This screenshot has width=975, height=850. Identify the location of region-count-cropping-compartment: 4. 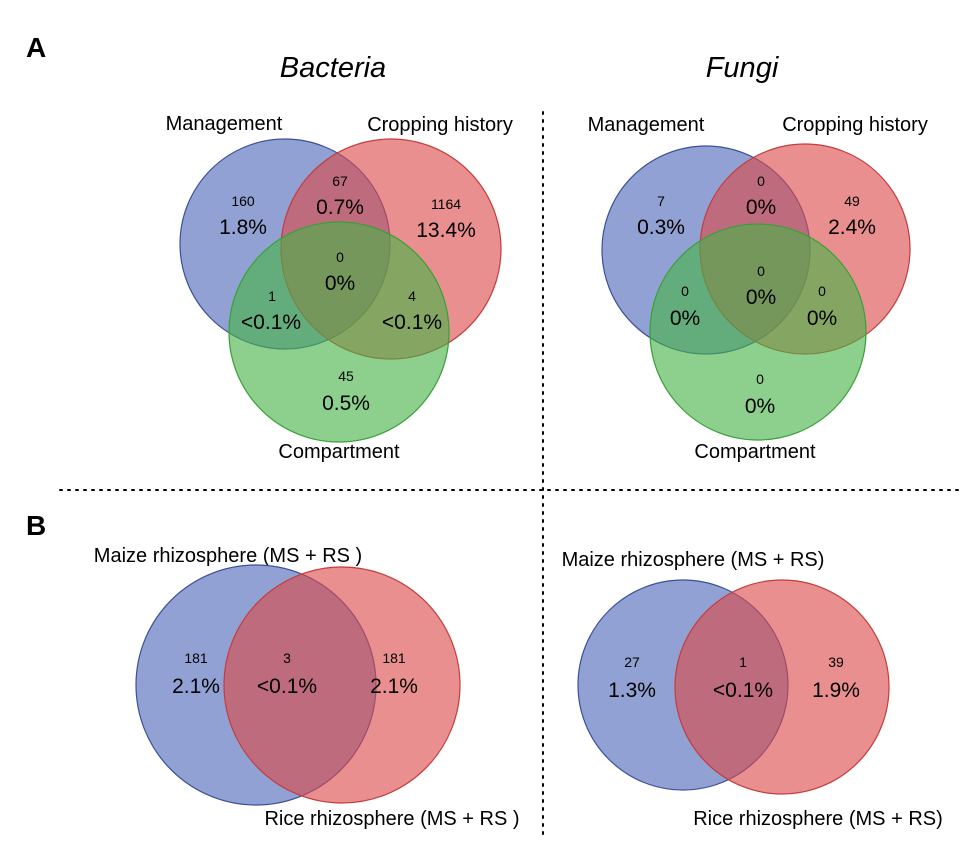
(412, 296).